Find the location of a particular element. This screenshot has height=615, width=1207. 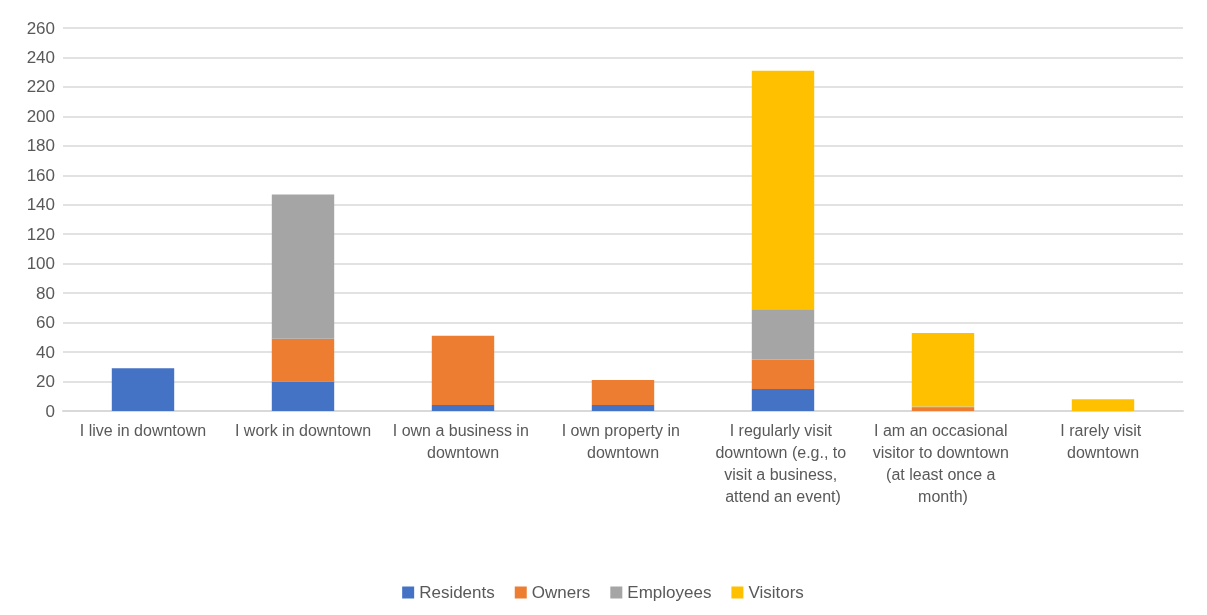

legend-label: Residents is located at coordinates (457, 592).